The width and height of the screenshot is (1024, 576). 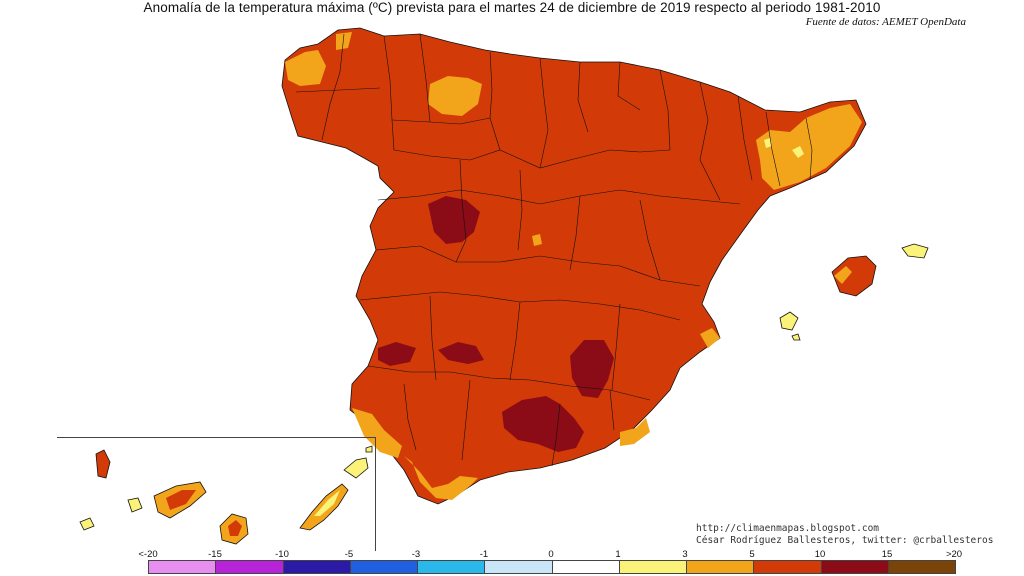 I want to click on scale-tick-labels: <-20 -15 -10 -5 -3 -1 0 1 3 5 10 15 >20, so click(x=550, y=554).